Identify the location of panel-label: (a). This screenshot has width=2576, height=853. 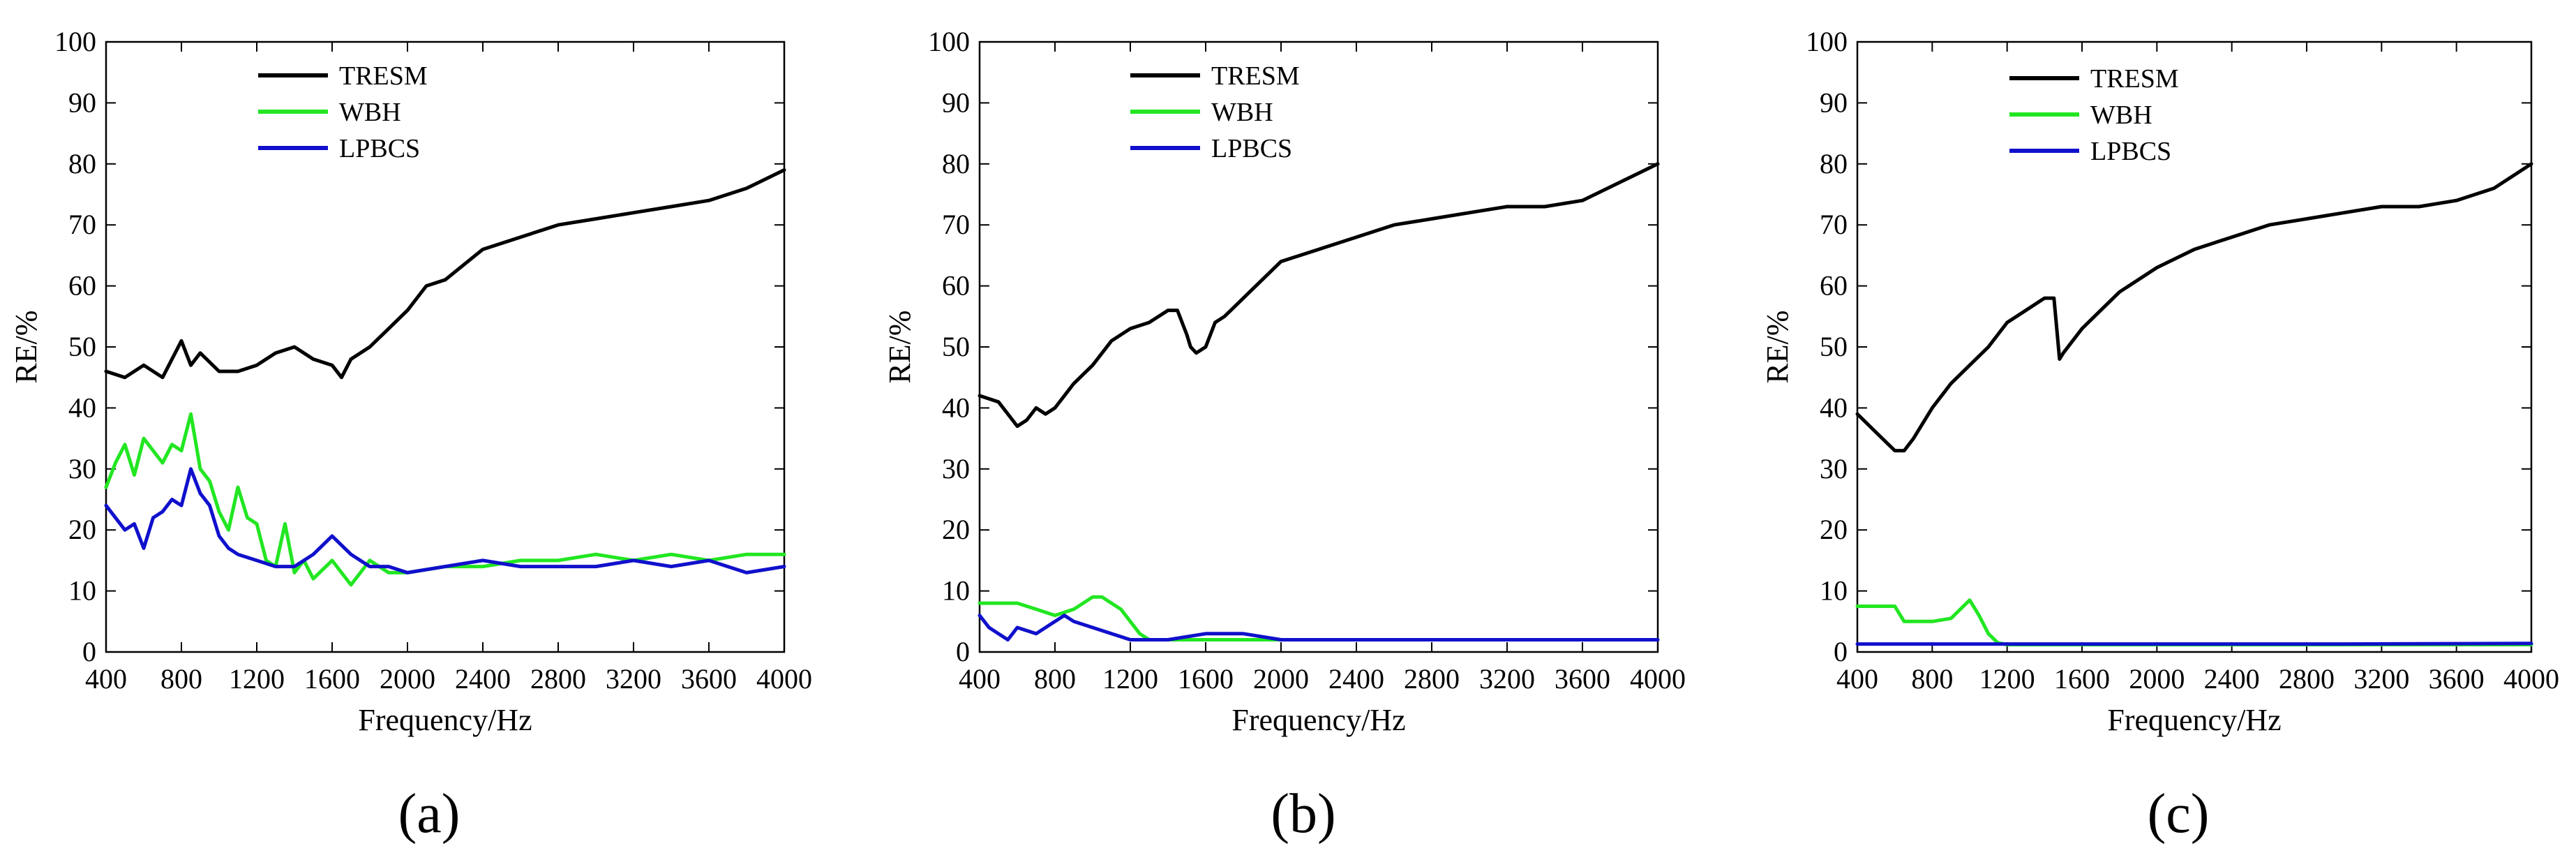
(429, 814).